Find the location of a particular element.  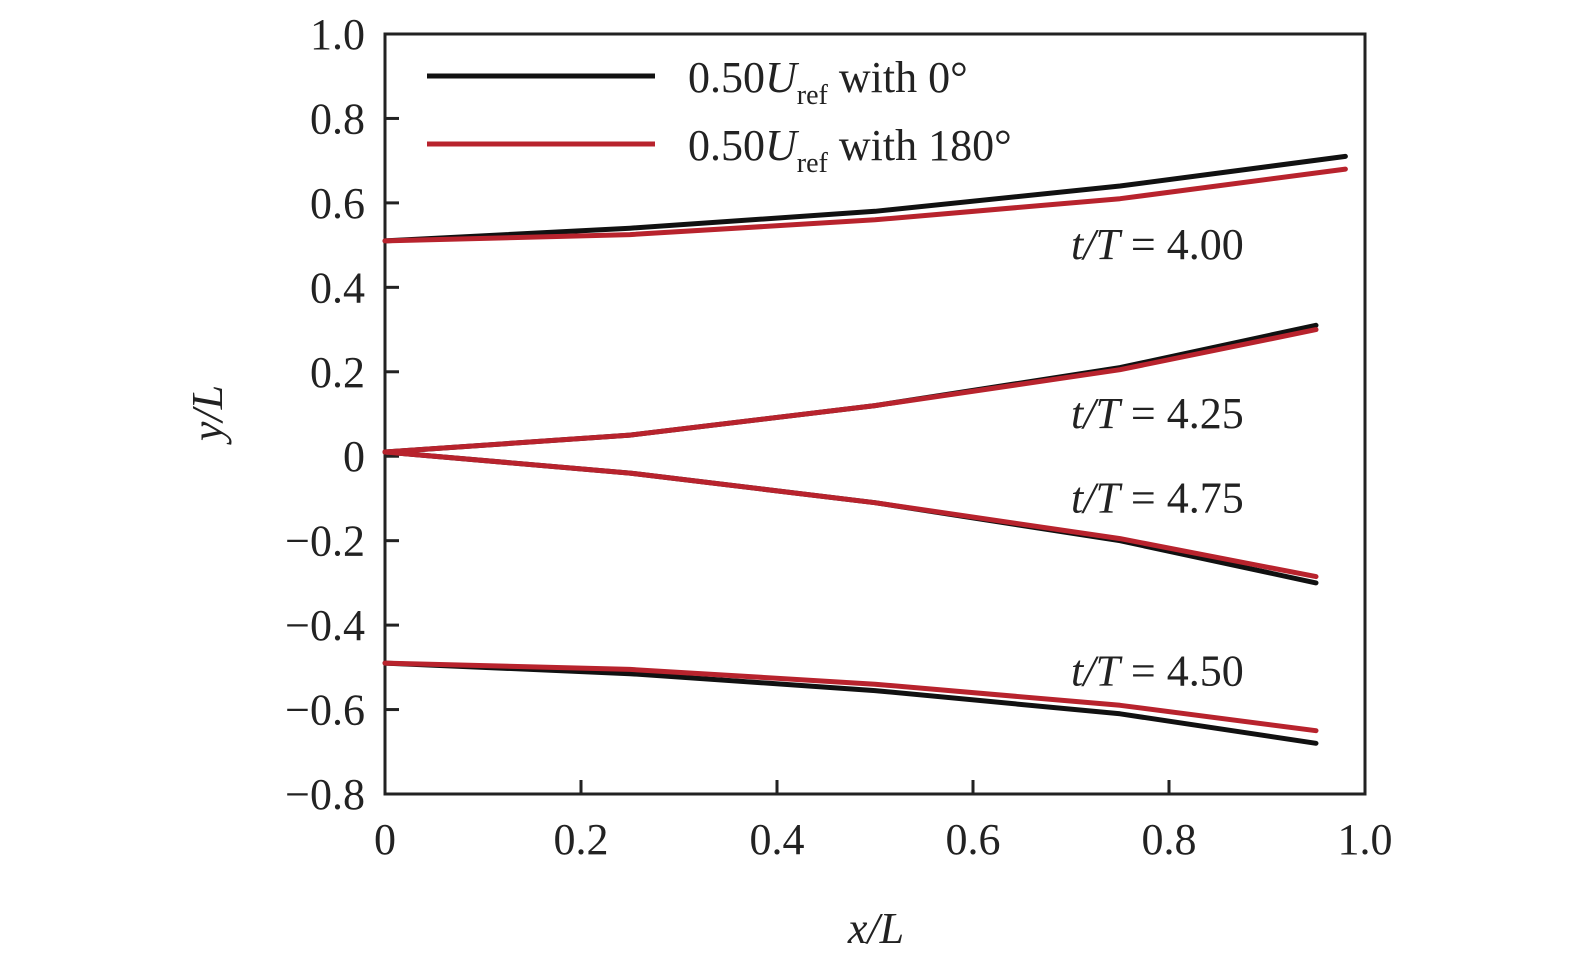

y-tick-label: 1.0 is located at coordinates (337, 34).